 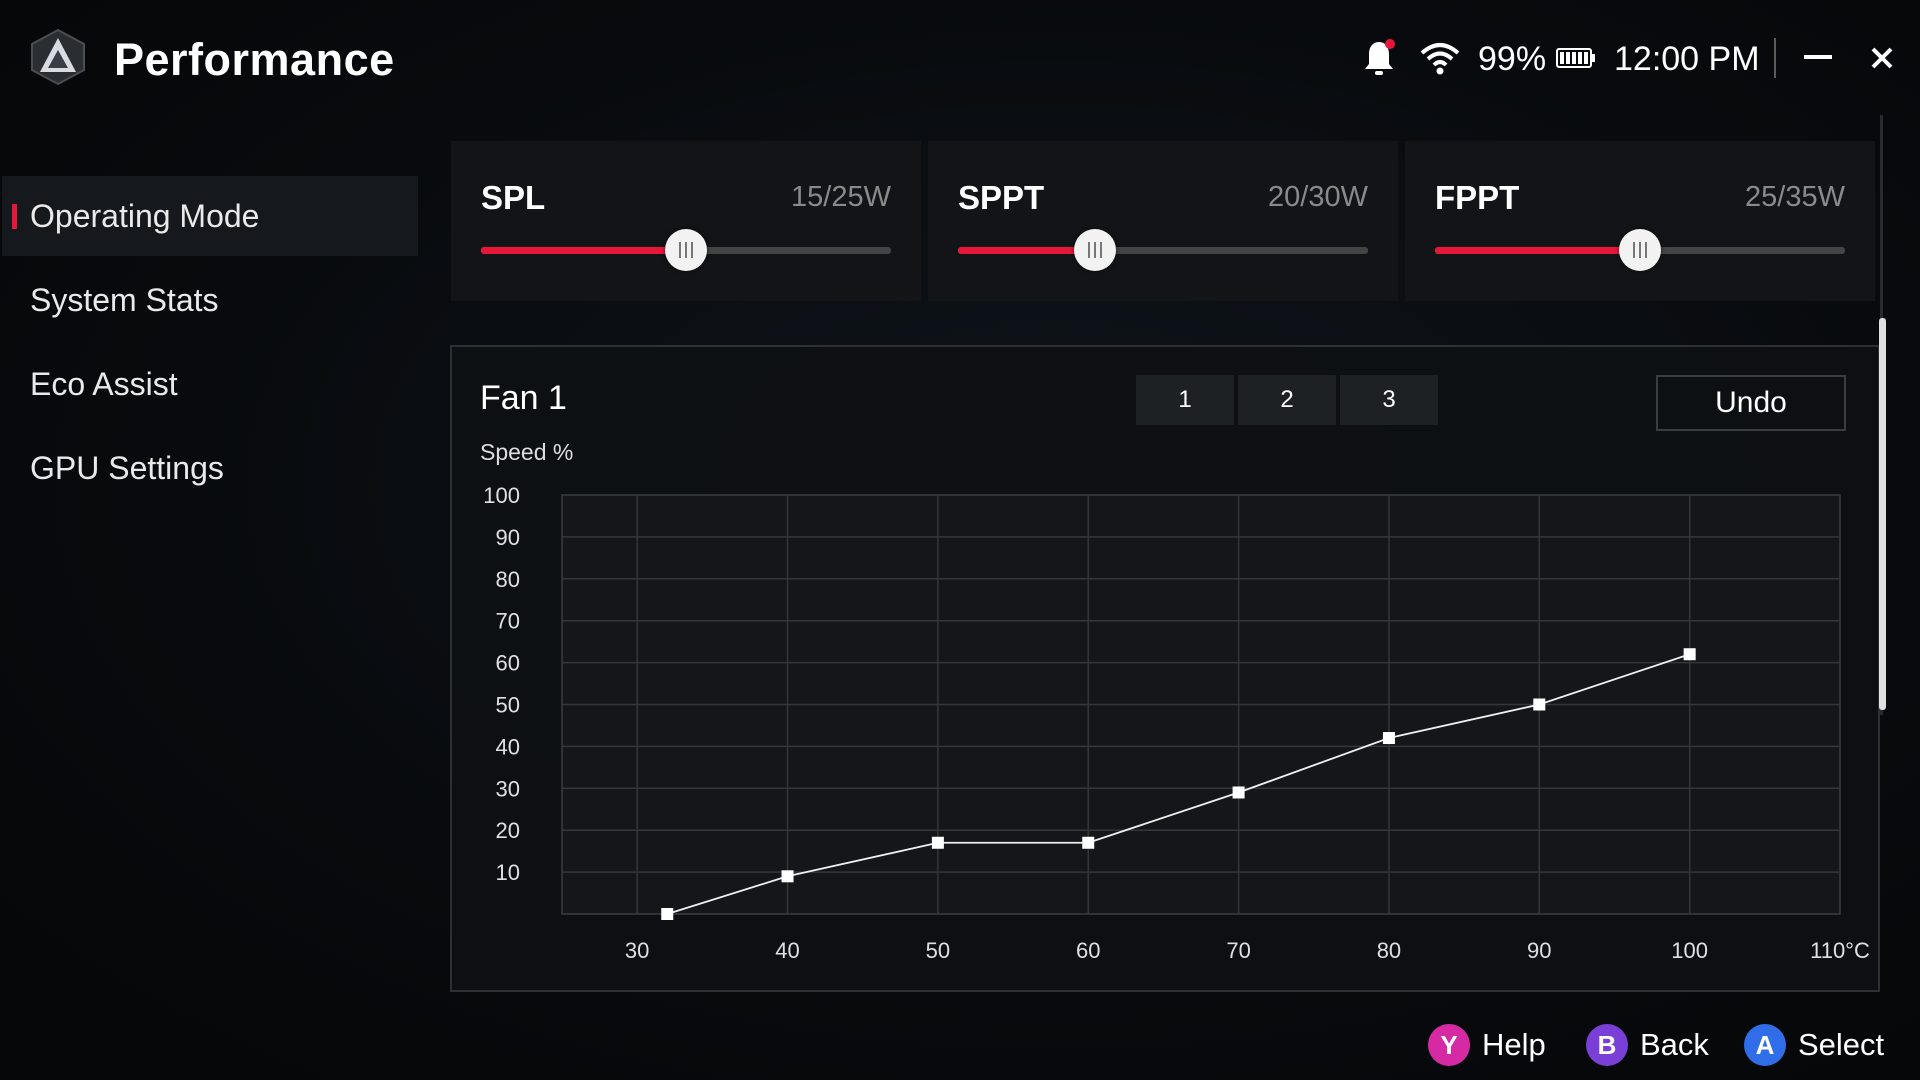 I want to click on y-tick-label: 90, so click(x=508, y=537).